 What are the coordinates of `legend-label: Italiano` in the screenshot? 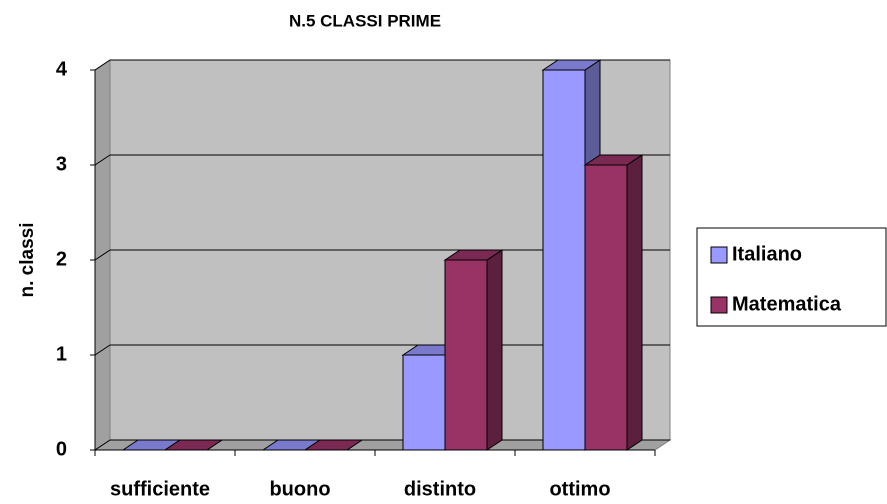 It's located at (767, 254).